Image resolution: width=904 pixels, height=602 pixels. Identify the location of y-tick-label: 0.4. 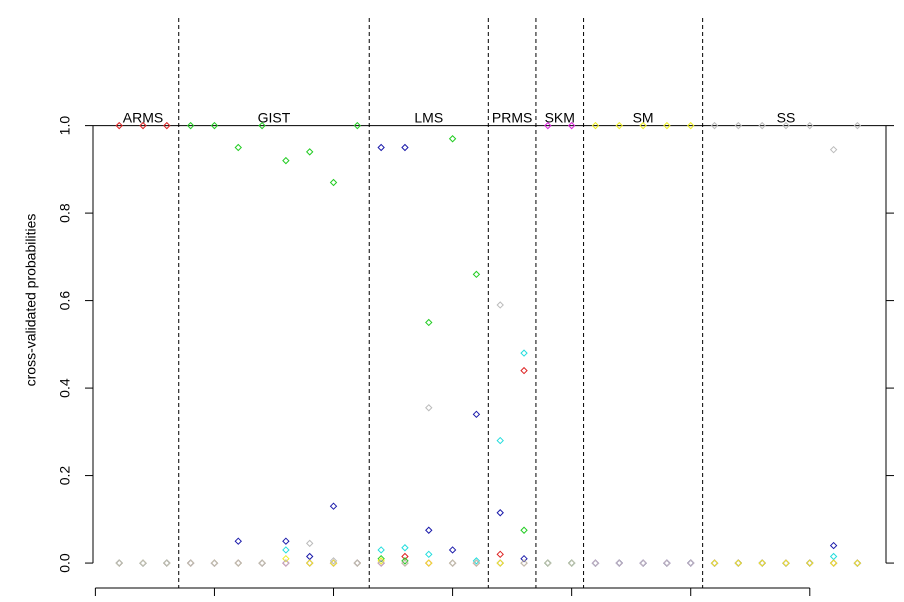
(65, 388).